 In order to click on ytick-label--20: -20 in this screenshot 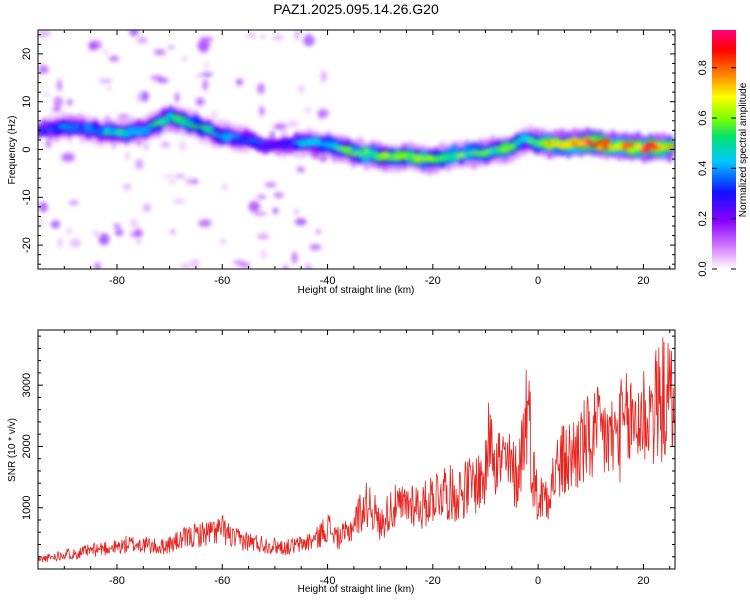, I will do `click(27, 245)`.